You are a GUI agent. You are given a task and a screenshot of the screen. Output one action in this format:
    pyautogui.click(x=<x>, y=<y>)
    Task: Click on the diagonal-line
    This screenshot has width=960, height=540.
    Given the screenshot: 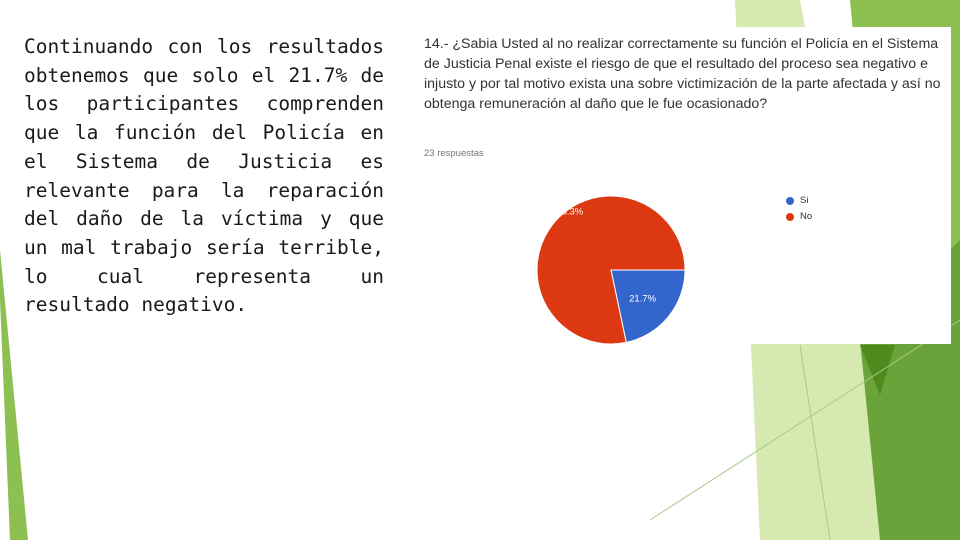 What is the action you would take?
    pyautogui.click(x=804, y=420)
    